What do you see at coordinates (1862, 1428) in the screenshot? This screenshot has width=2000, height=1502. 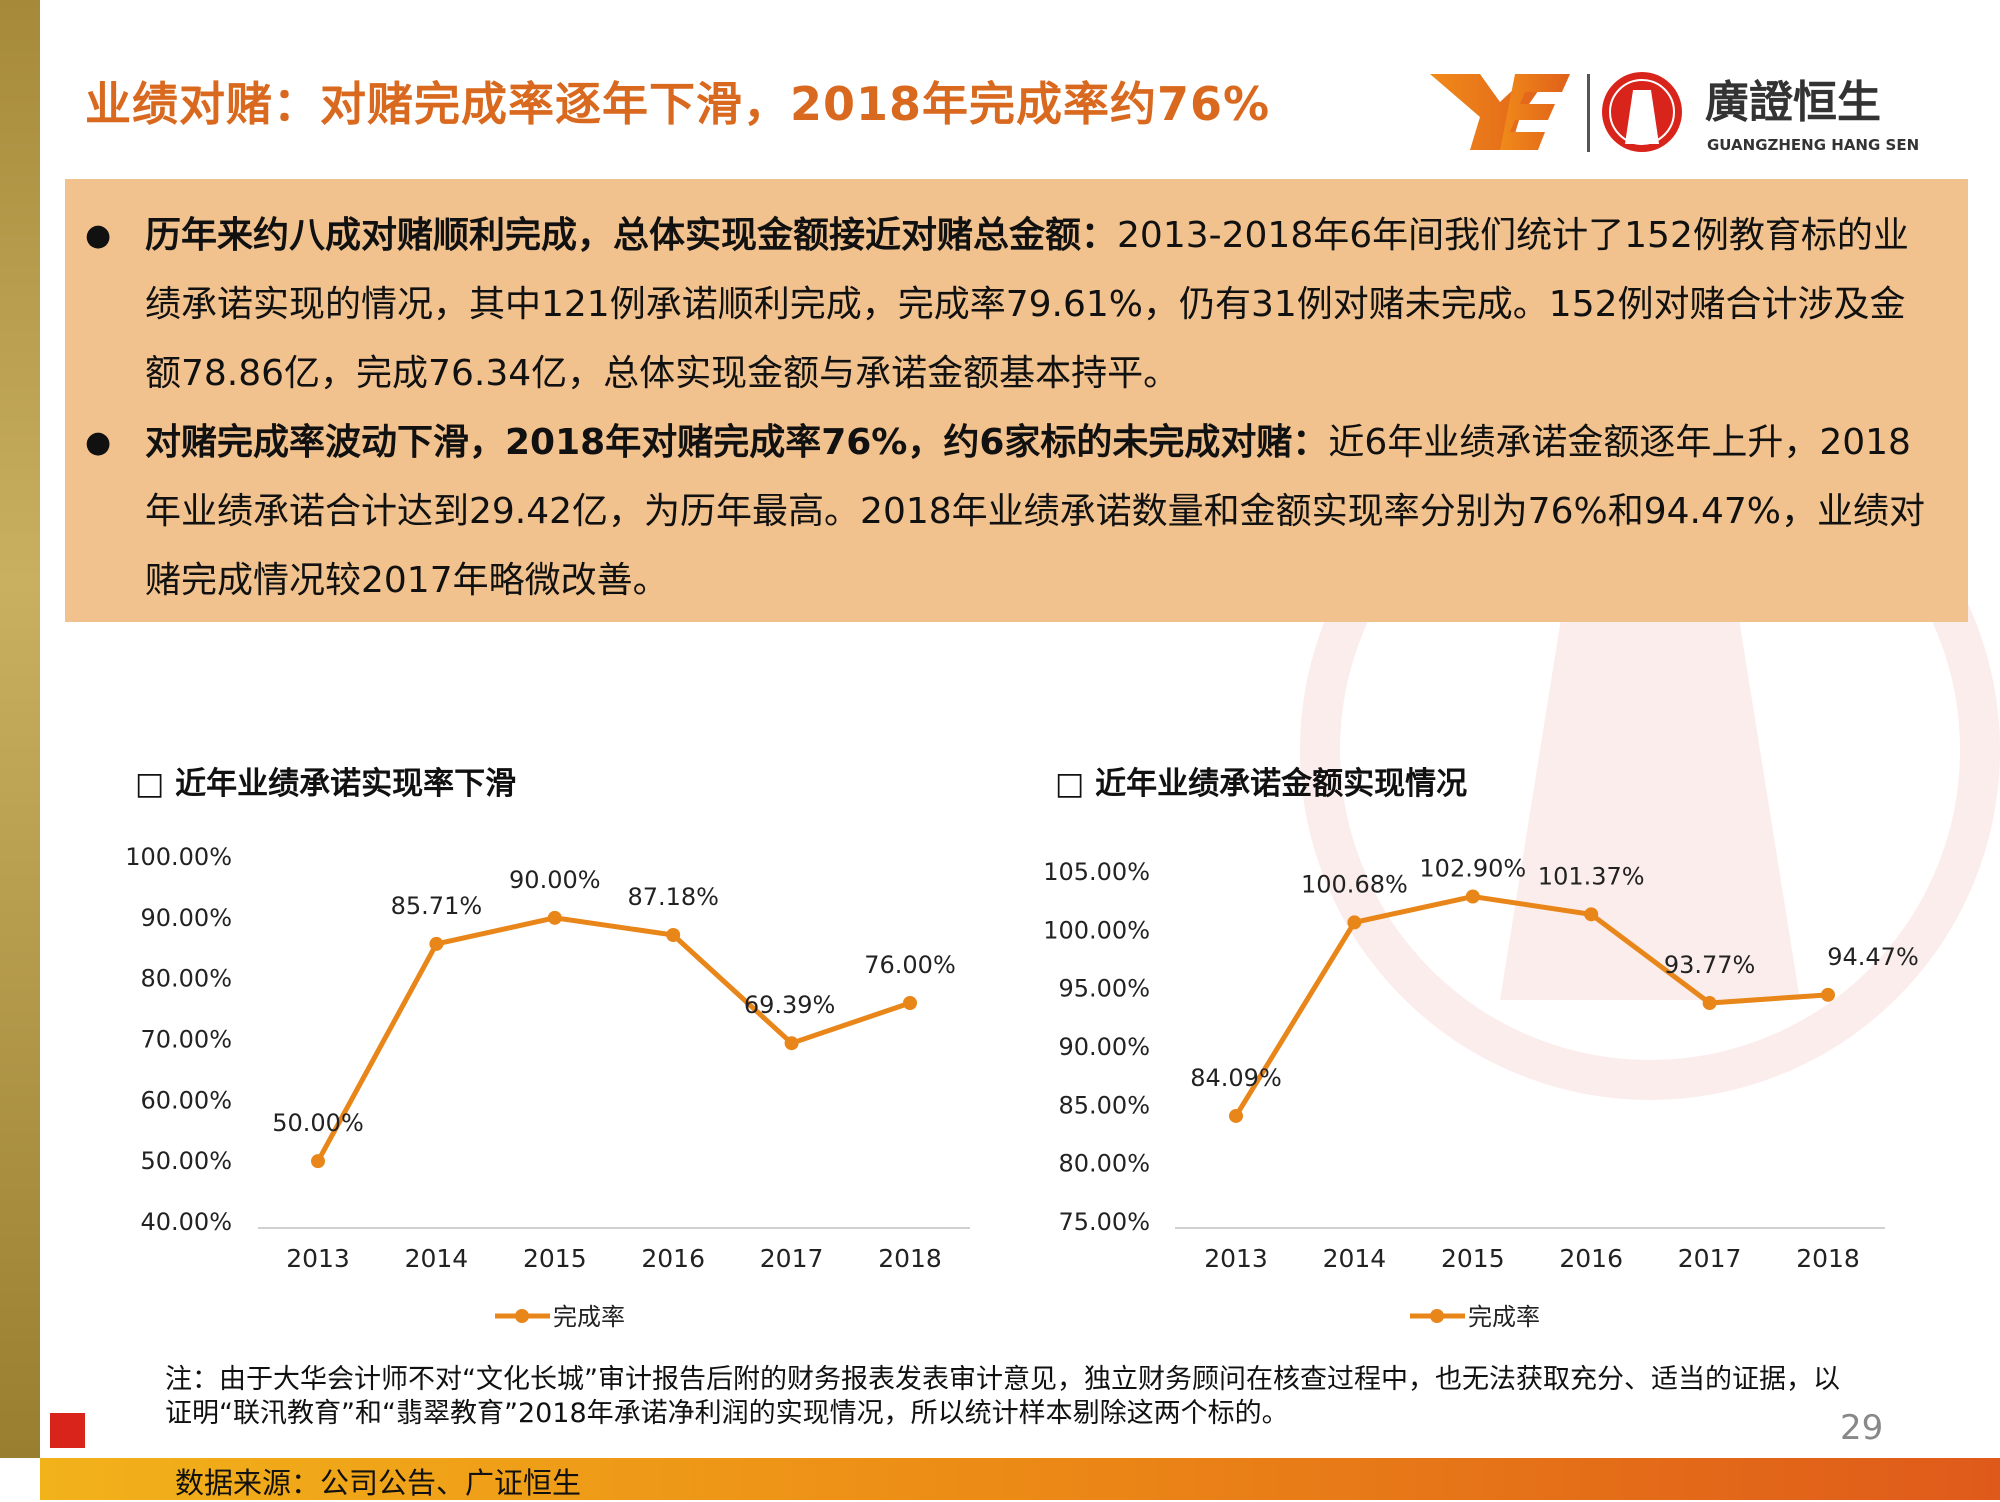 I see `page-number: 29` at bounding box center [1862, 1428].